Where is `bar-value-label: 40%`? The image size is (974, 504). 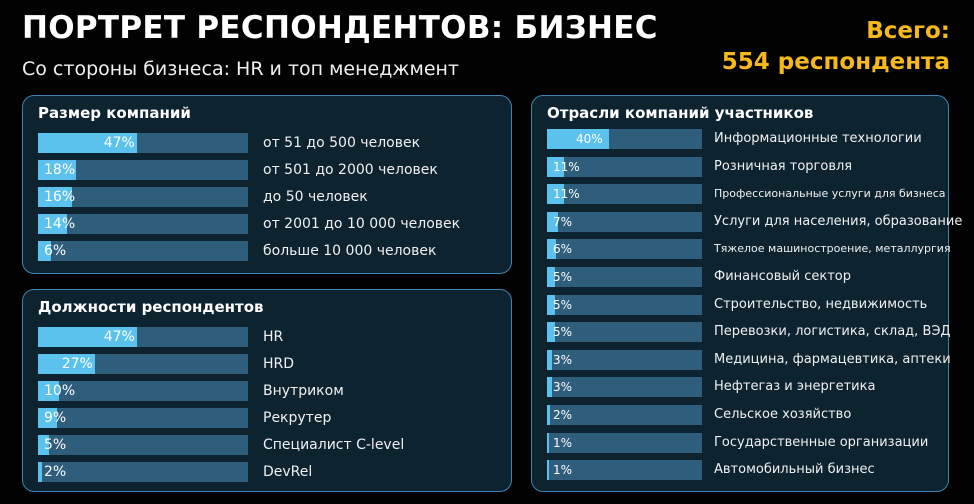
bar-value-label: 40% is located at coordinates (589, 139).